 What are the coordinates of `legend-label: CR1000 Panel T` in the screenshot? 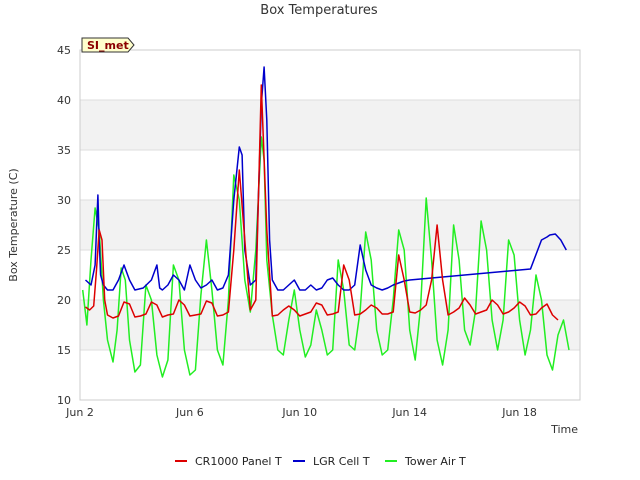 It's located at (238, 461).